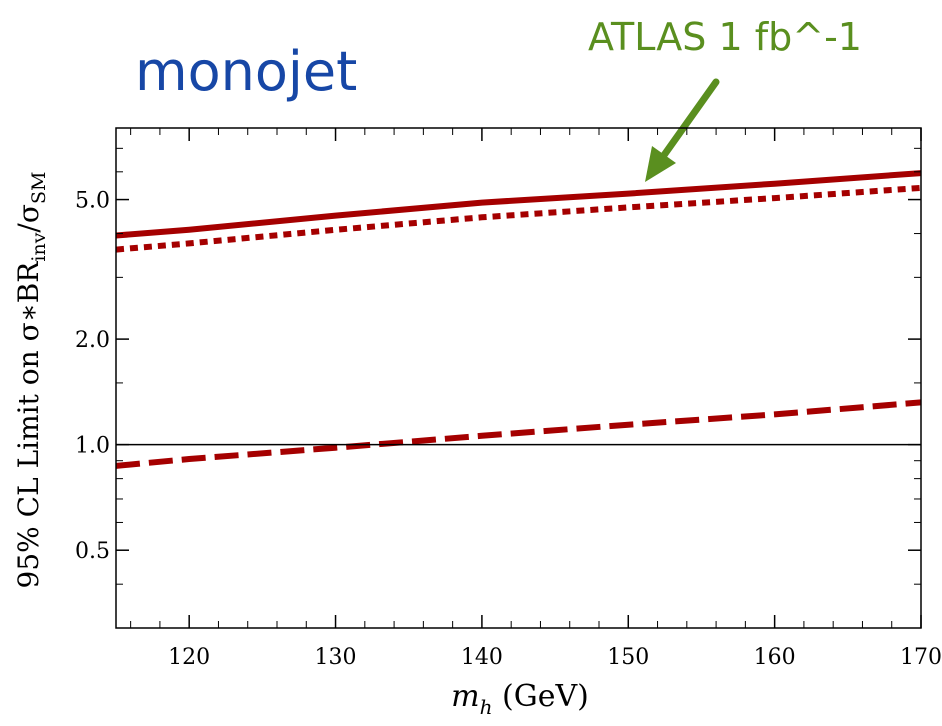 Image resolution: width=942 pixels, height=726 pixels. I want to click on y-tick-label: 0.5, so click(92, 551).